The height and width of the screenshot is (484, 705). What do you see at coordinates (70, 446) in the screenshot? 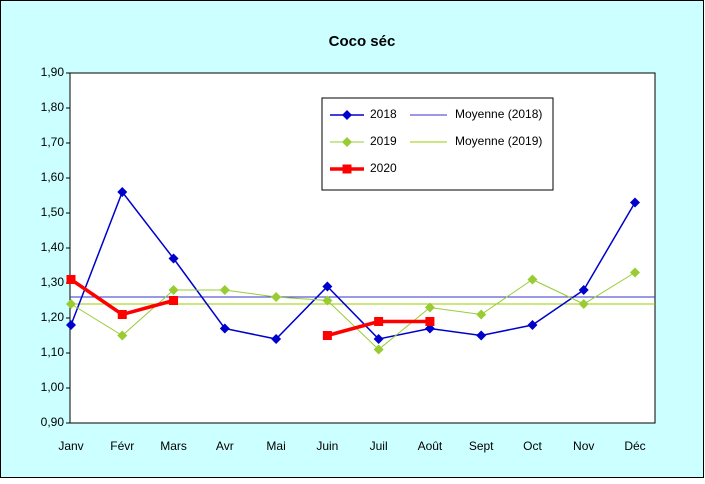
I see `x-tick-label: Janv` at bounding box center [70, 446].